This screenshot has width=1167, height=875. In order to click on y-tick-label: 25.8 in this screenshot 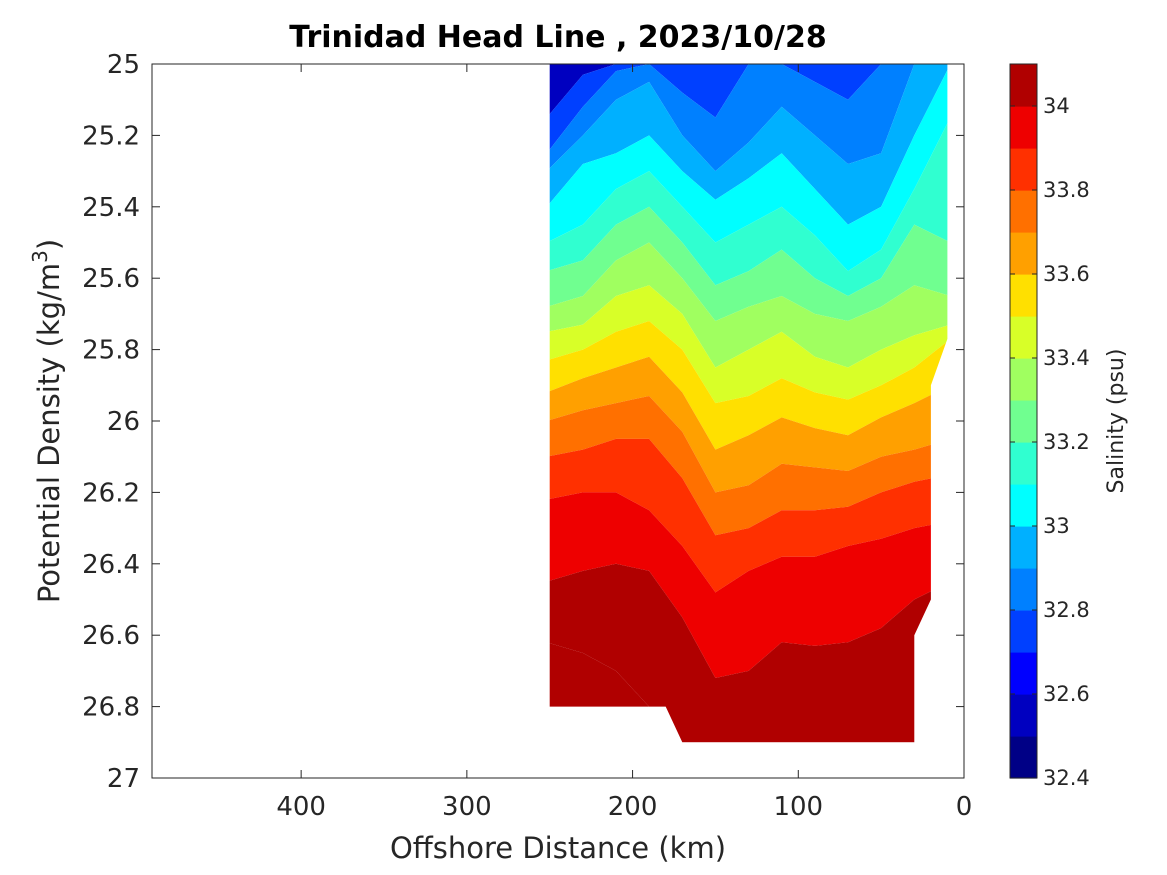, I will do `click(111, 351)`.